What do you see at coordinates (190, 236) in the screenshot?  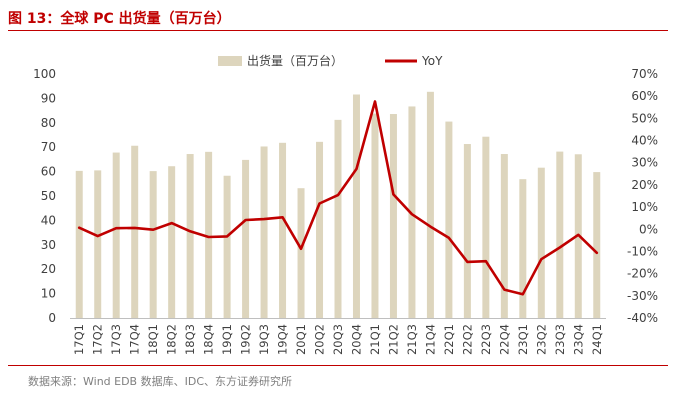 I see `bar-18Q3` at bounding box center [190, 236].